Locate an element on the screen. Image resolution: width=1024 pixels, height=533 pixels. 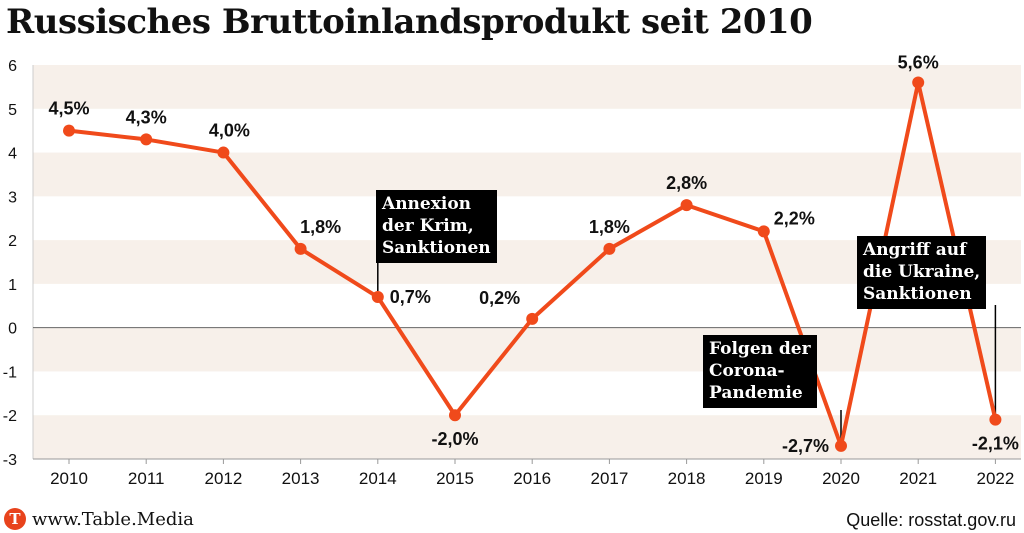
x-tick-label: 2017 is located at coordinates (609, 478).